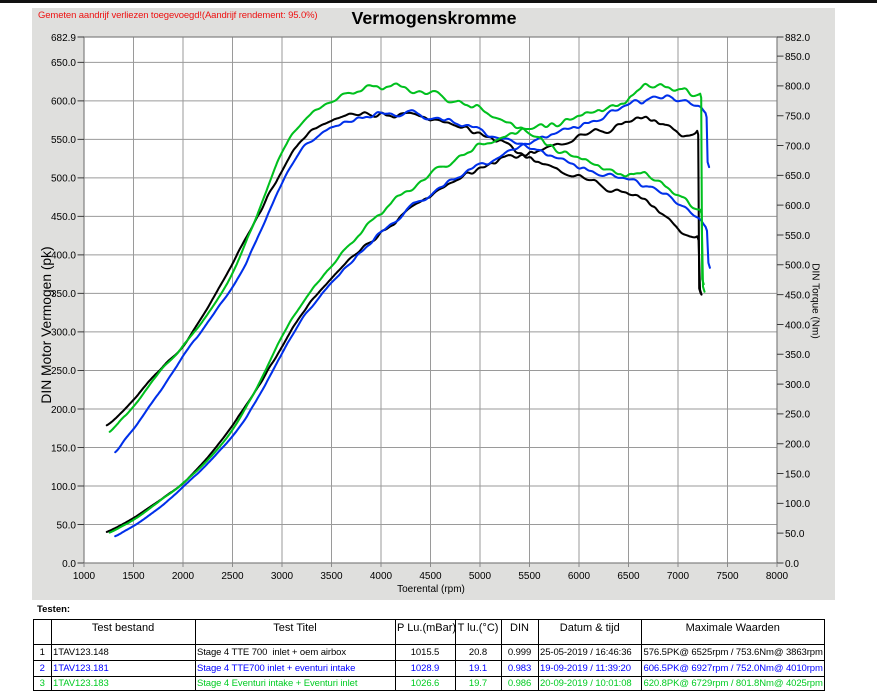 Image resolution: width=877 pixels, height=695 pixels. I want to click on svg-text: 7000, so click(678, 576).